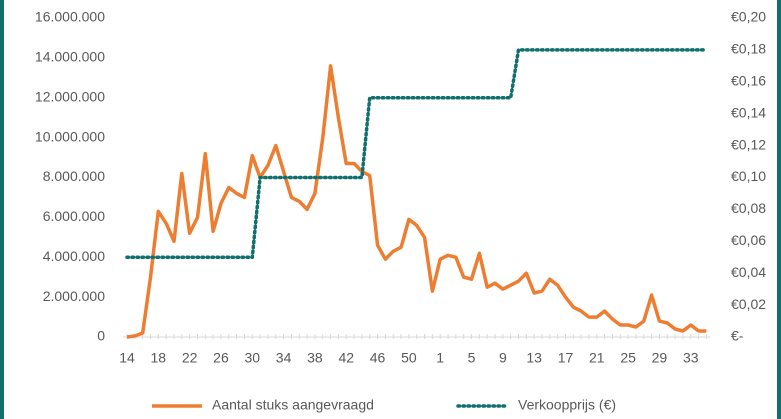 This screenshot has width=781, height=419. I want to click on y-tick-label: 0, so click(101, 336).